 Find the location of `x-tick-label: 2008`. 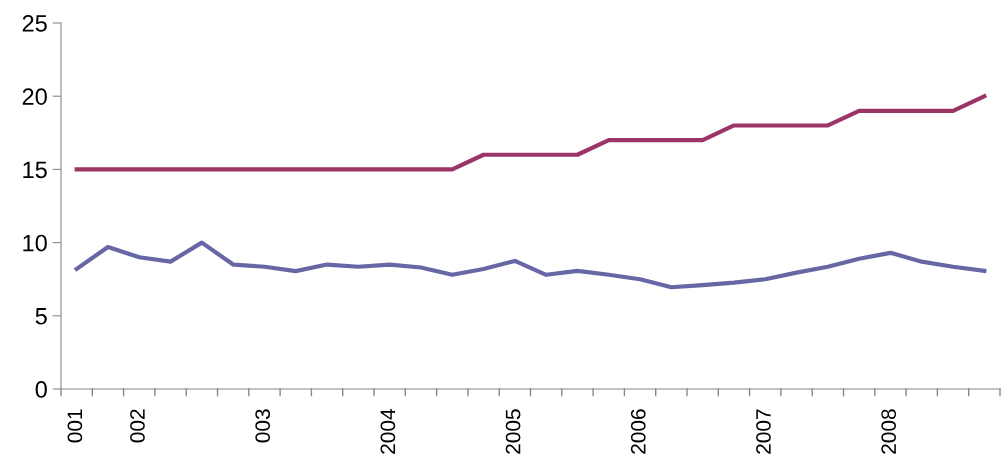

x-tick-label: 2008 is located at coordinates (889, 431).